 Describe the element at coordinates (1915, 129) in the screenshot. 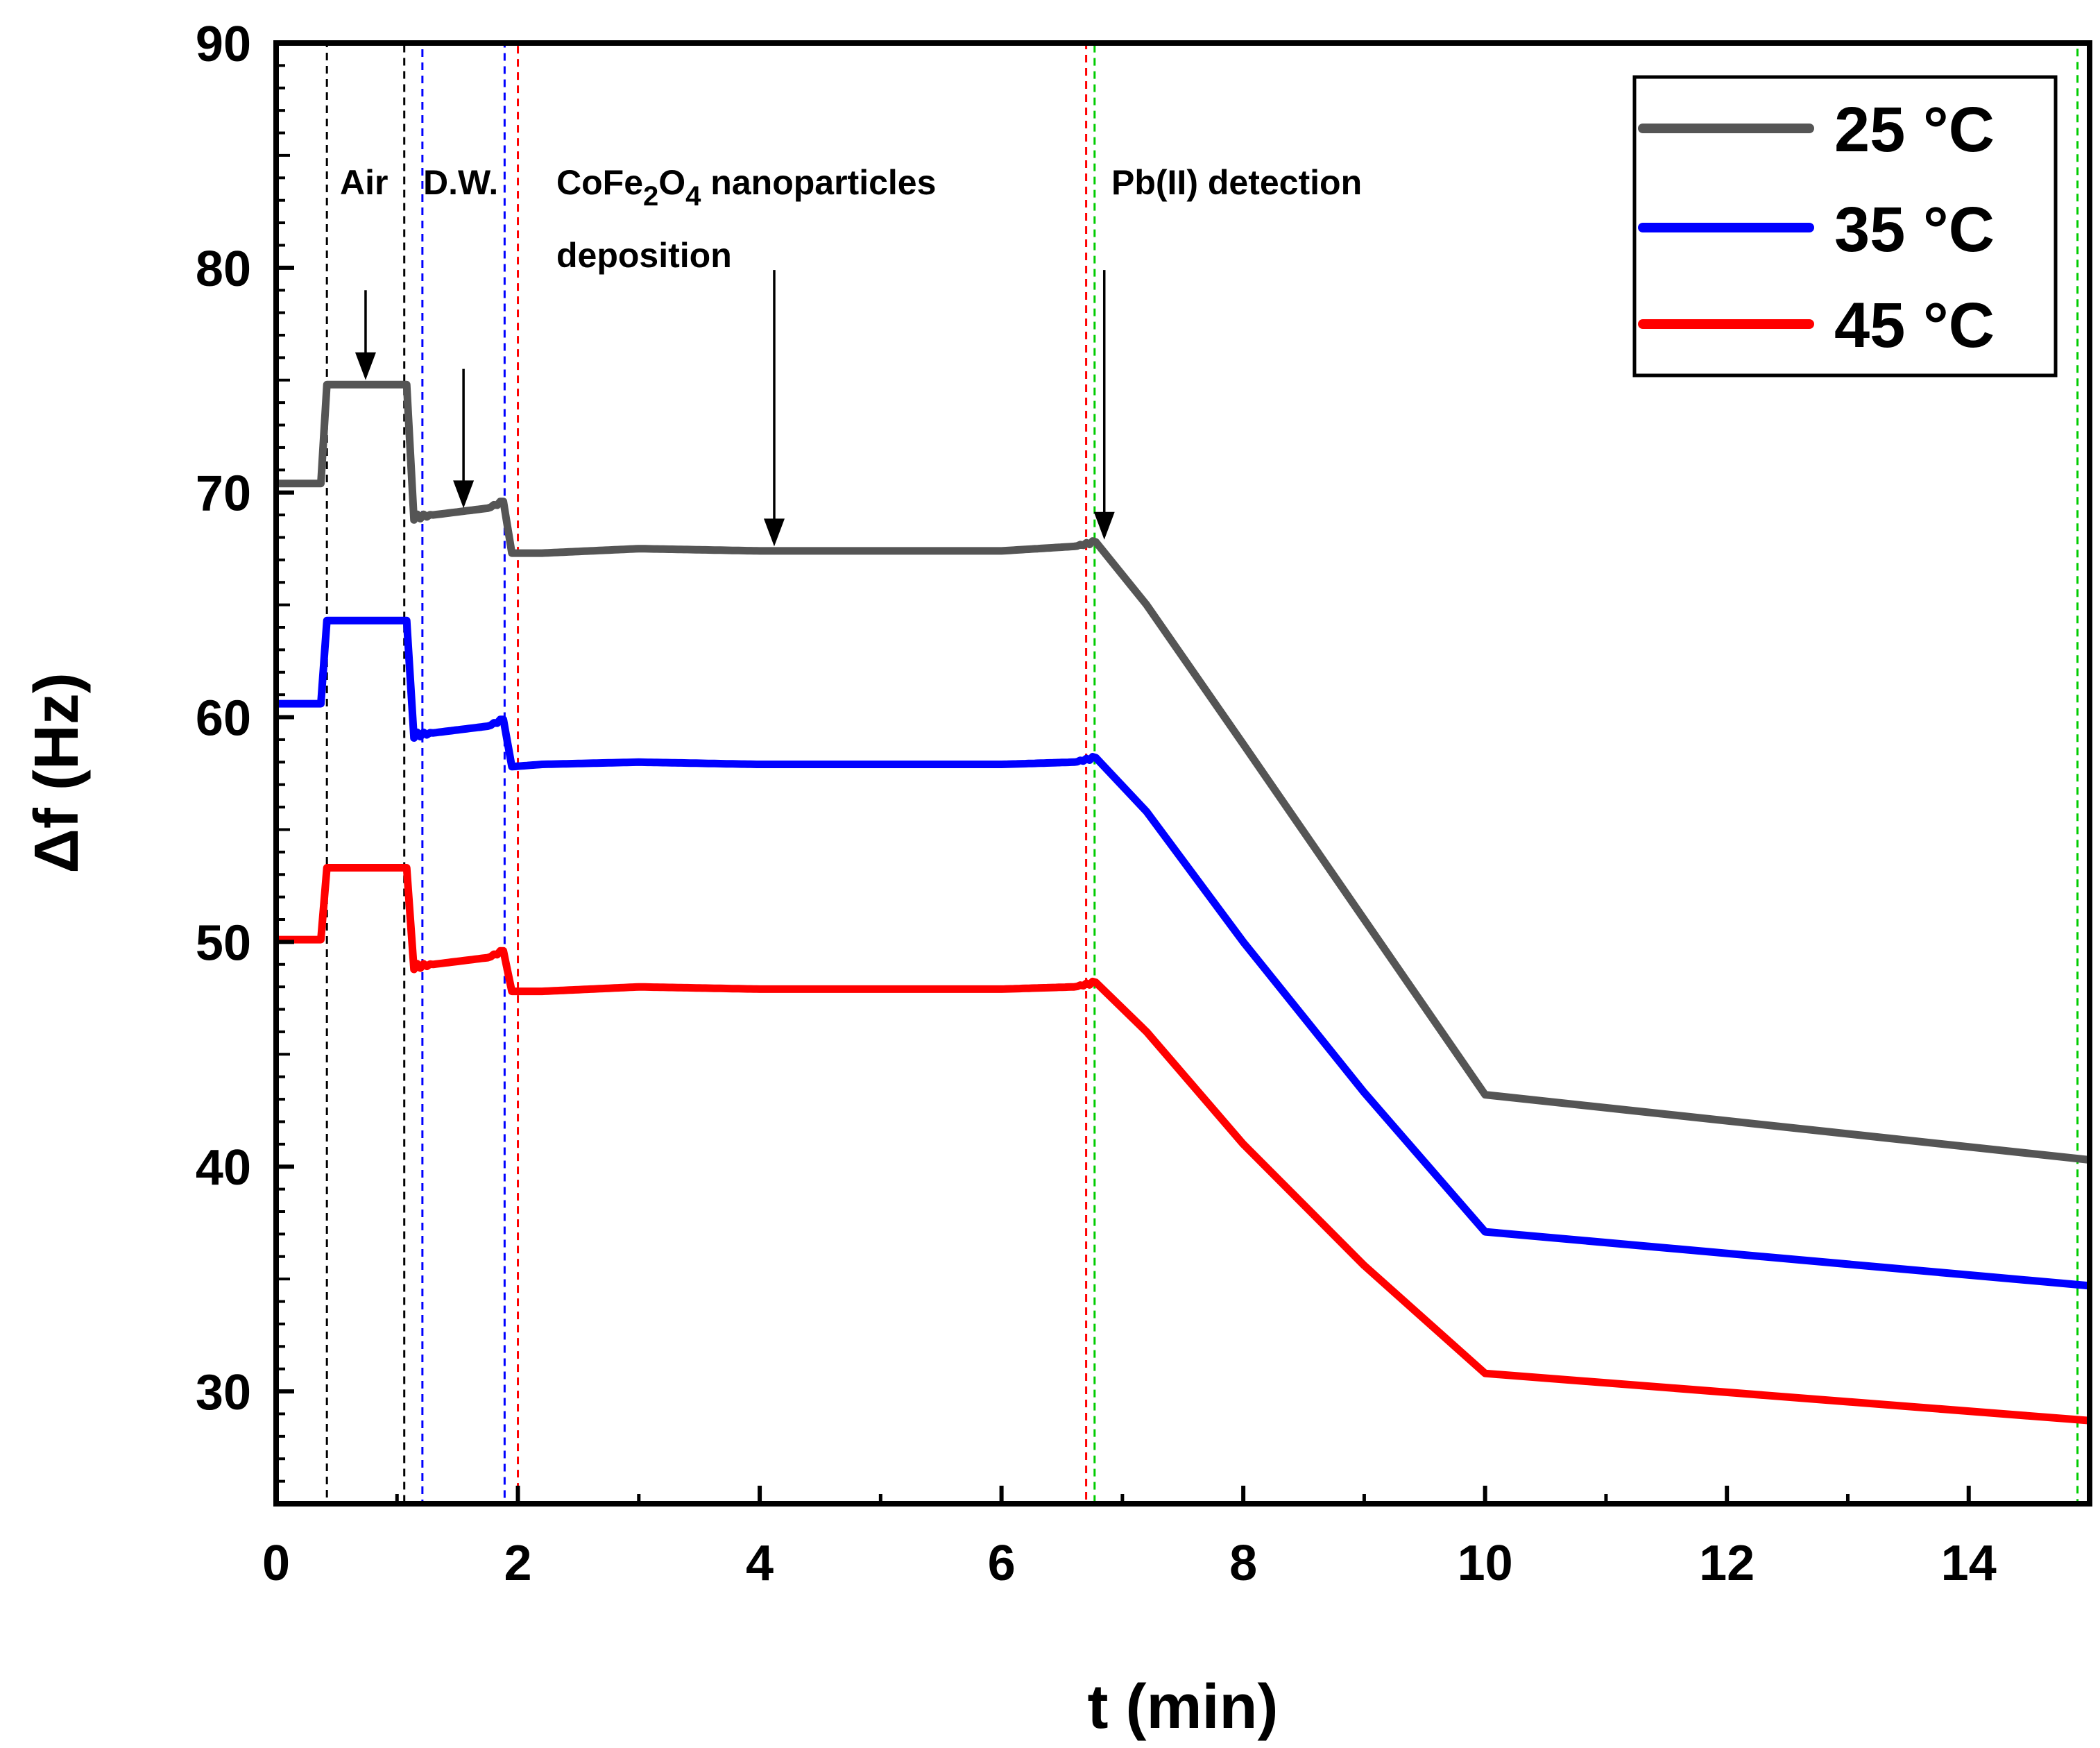

I see `legend-label-25: 25 °C` at that location.